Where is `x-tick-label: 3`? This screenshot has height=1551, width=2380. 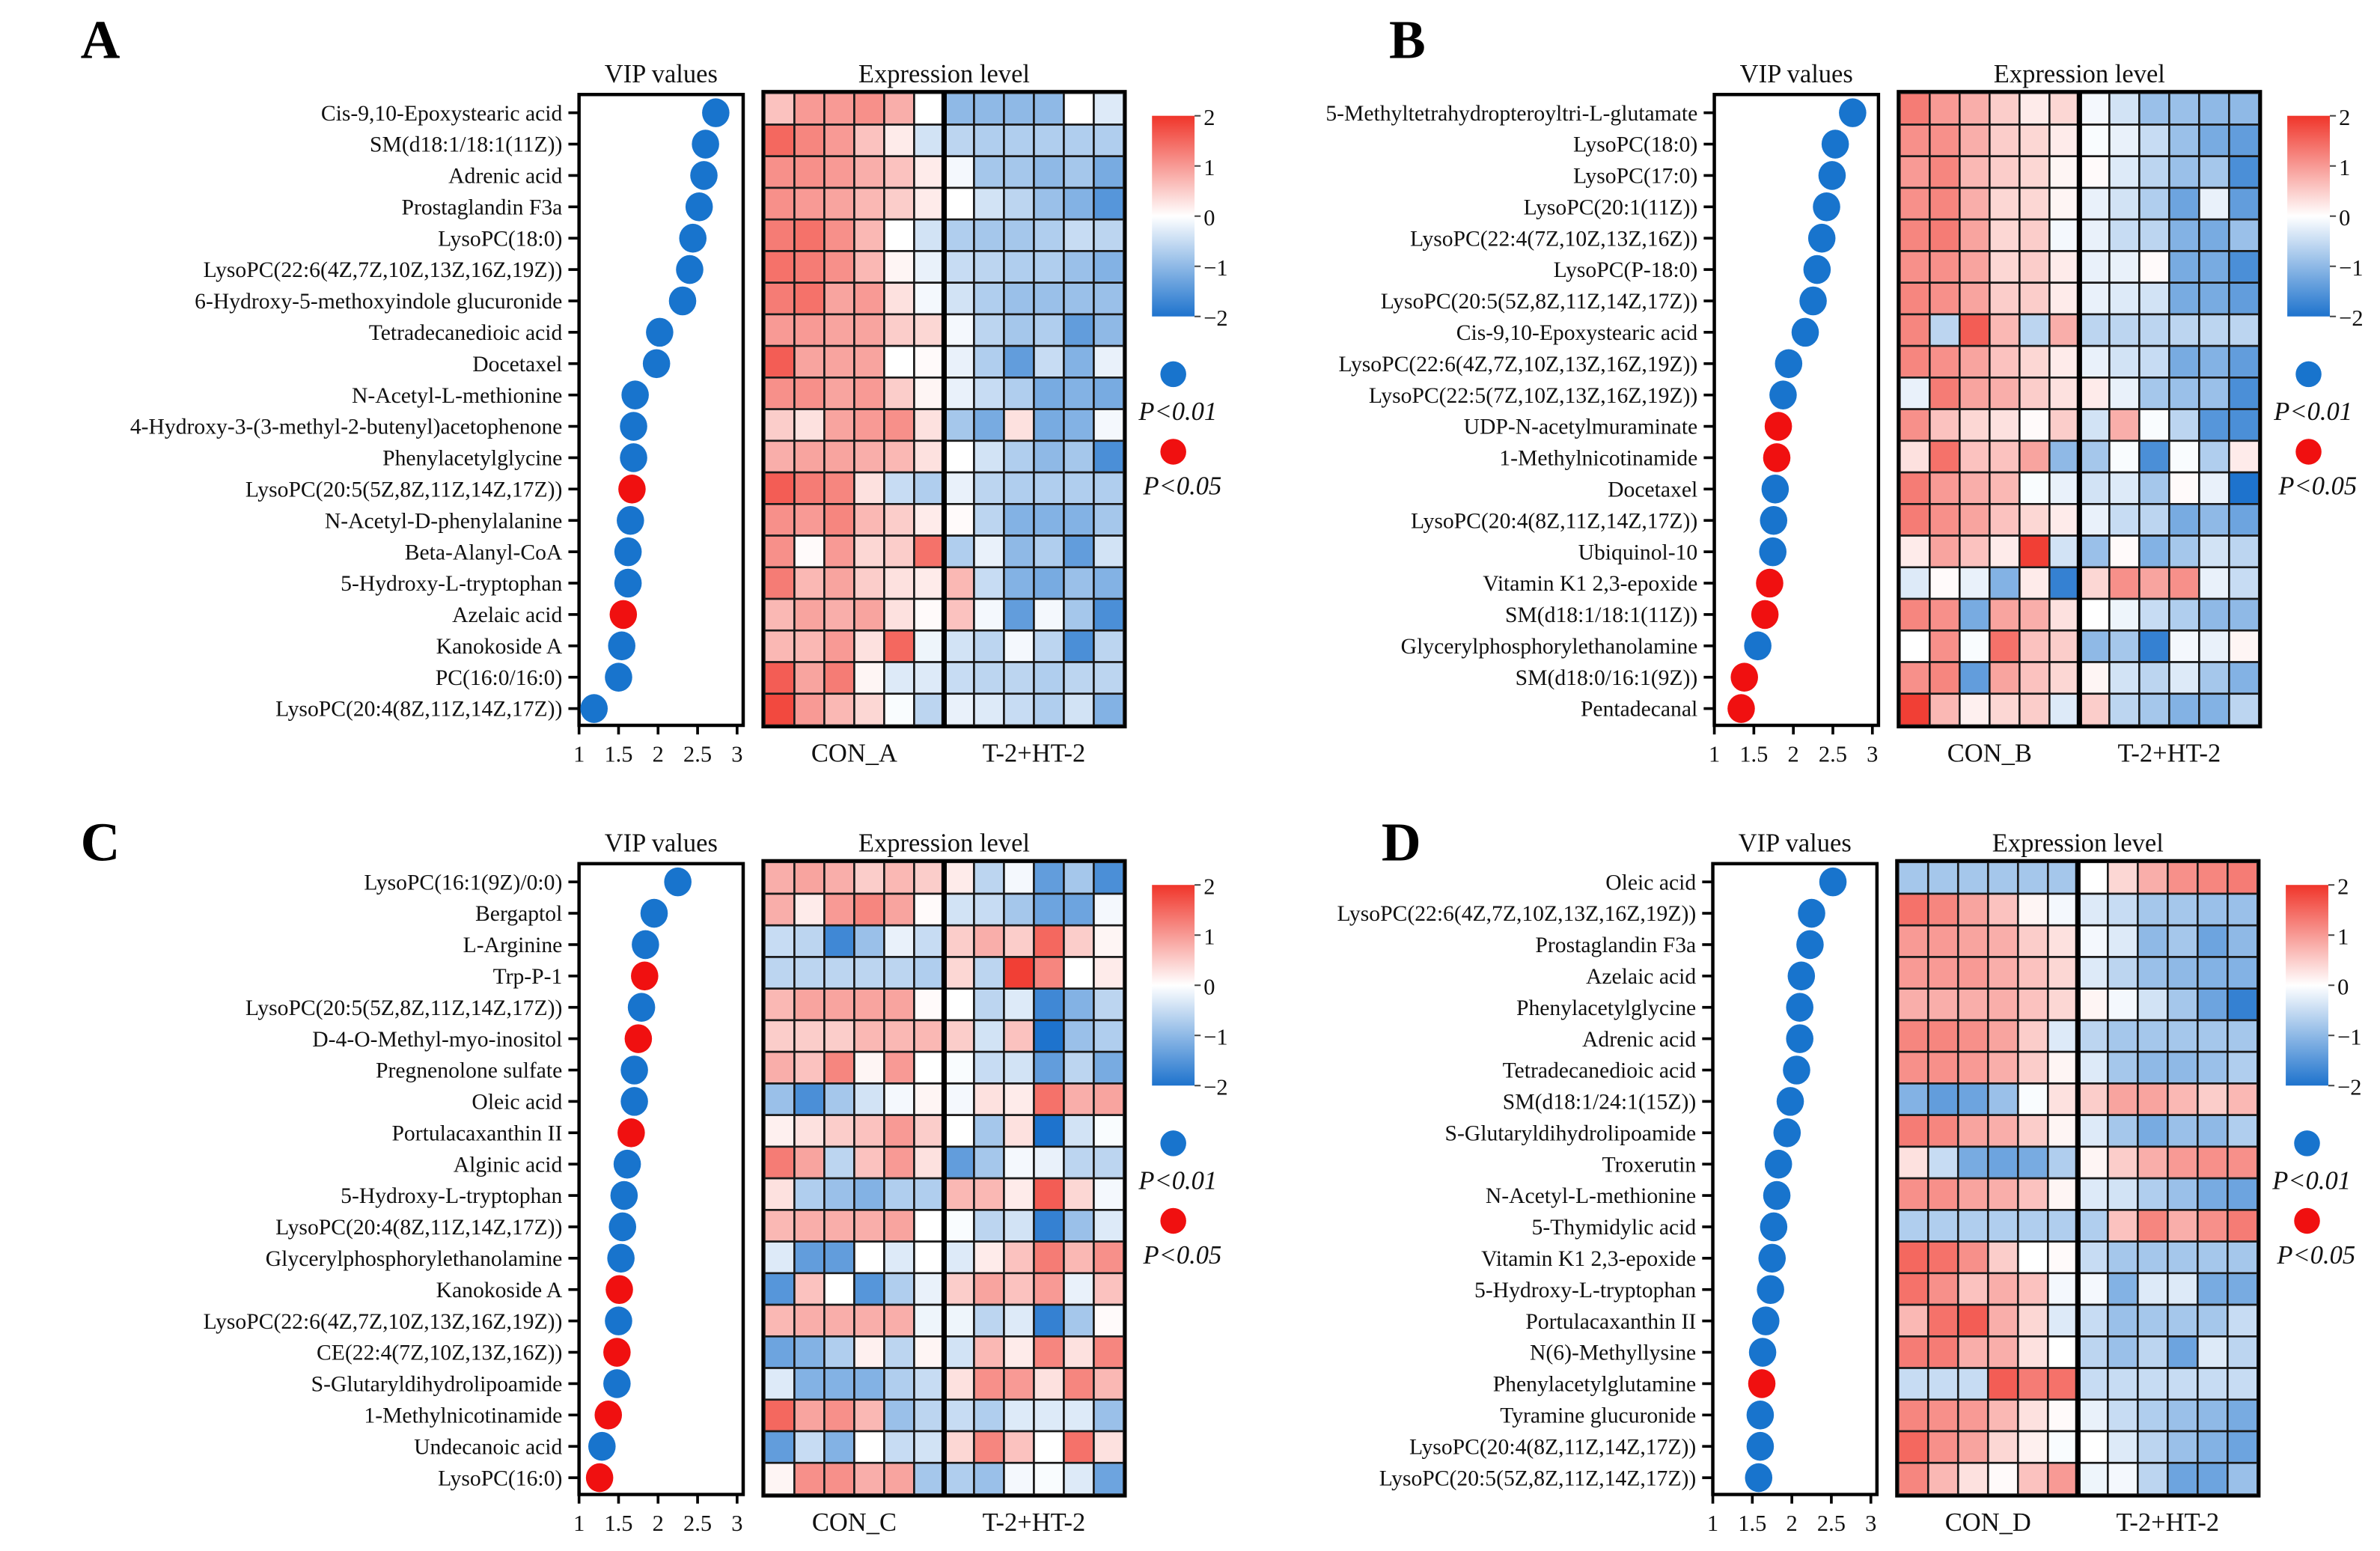 x-tick-label: 3 is located at coordinates (736, 1523).